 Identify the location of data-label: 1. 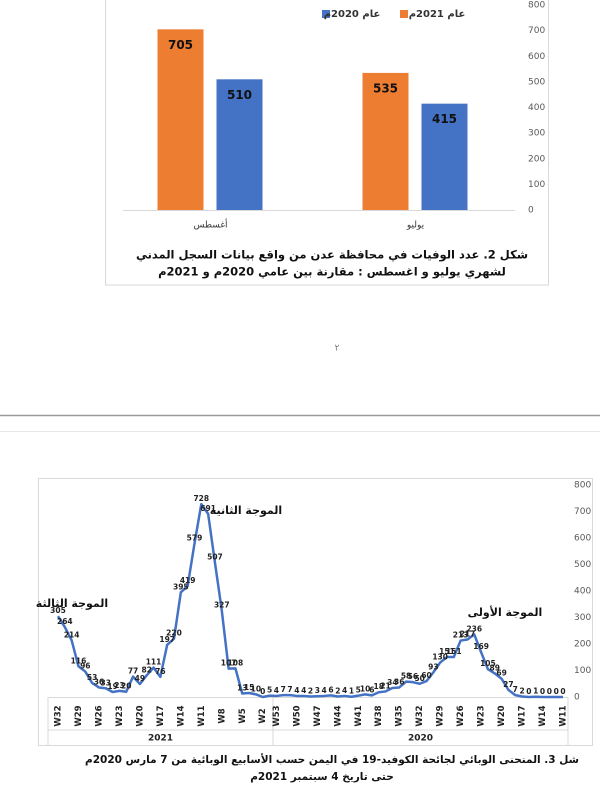
(535, 691).